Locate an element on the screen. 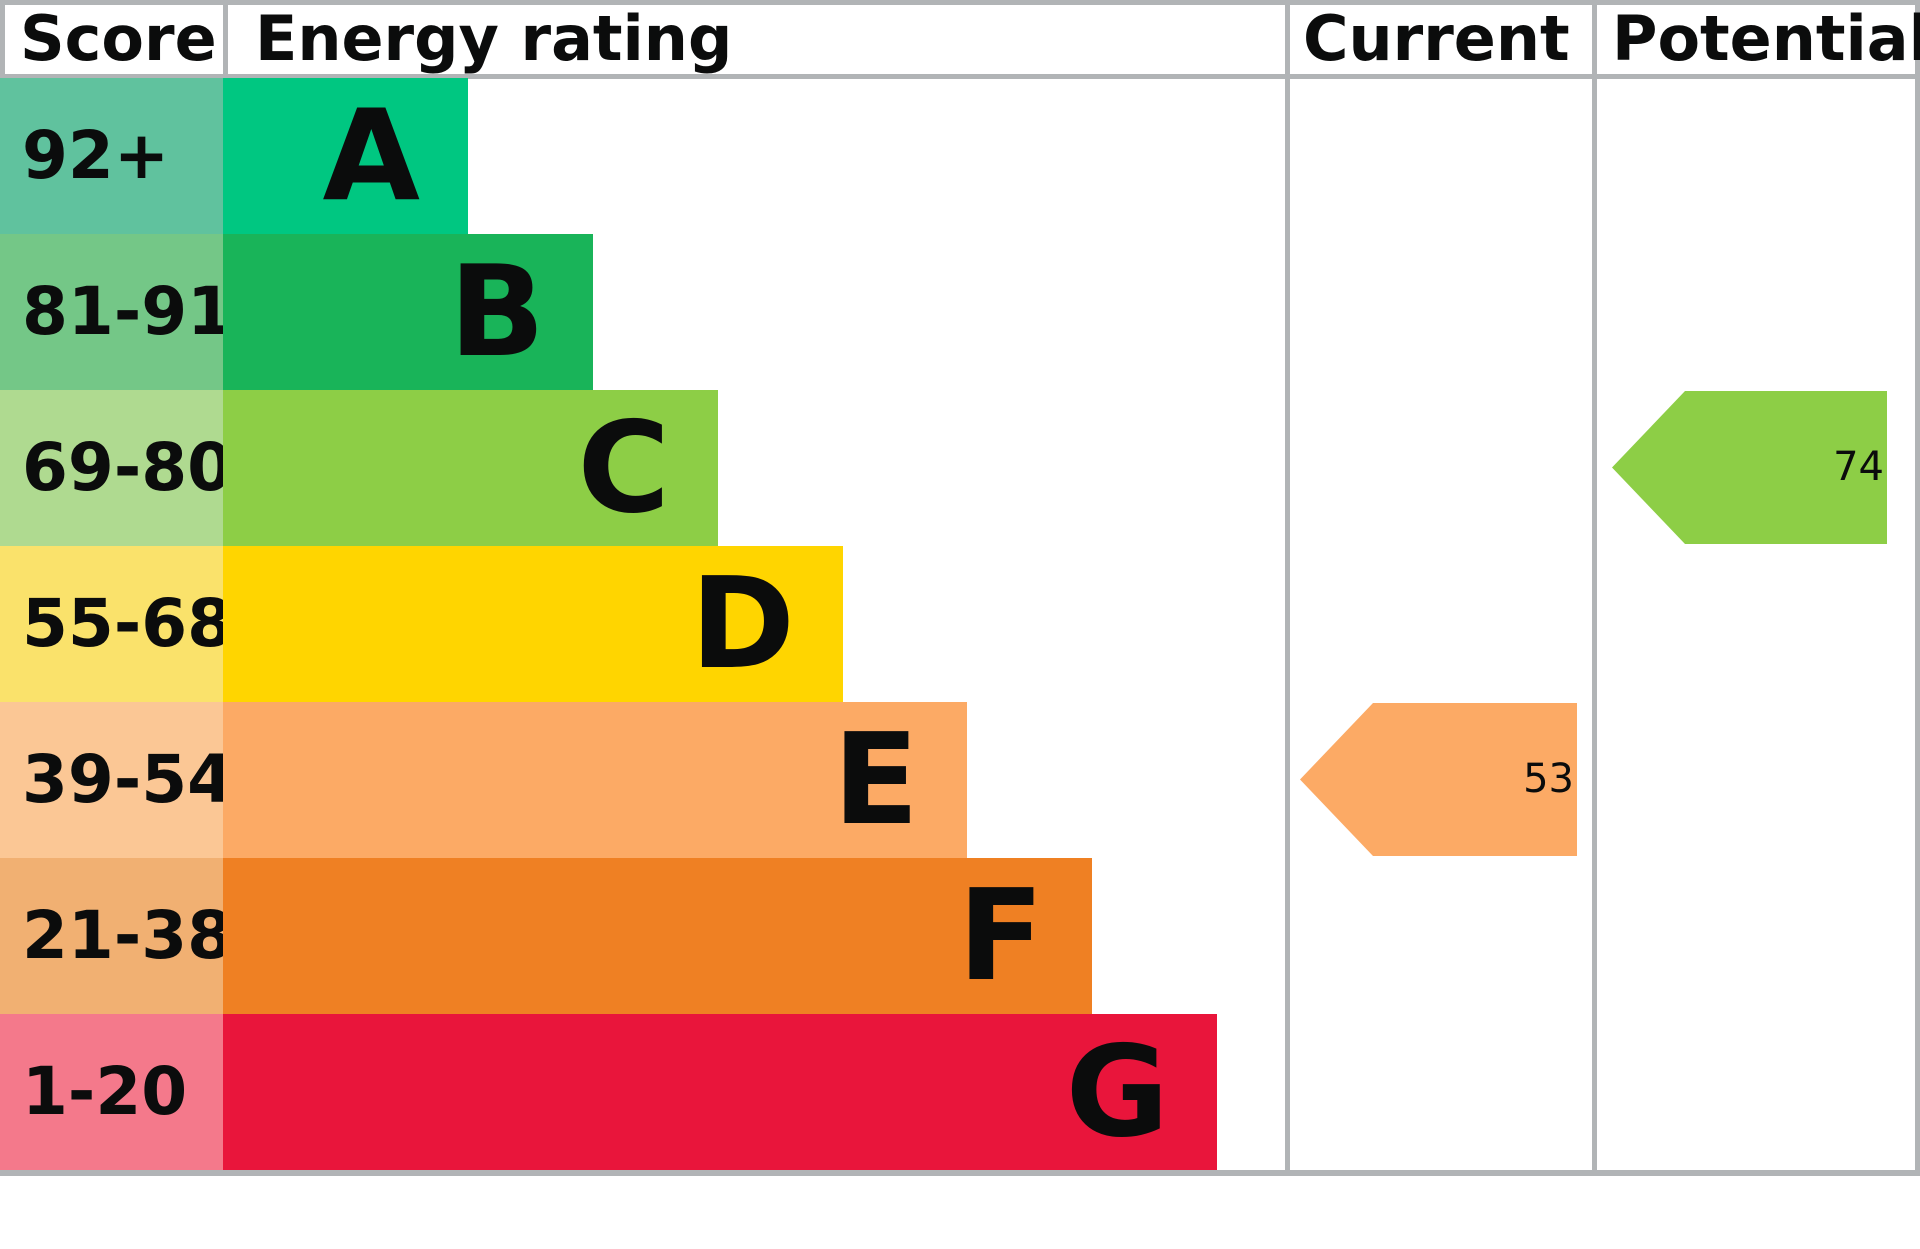 This screenshot has width=1920, height=1249. band-bar-a: A is located at coordinates (345, 156).